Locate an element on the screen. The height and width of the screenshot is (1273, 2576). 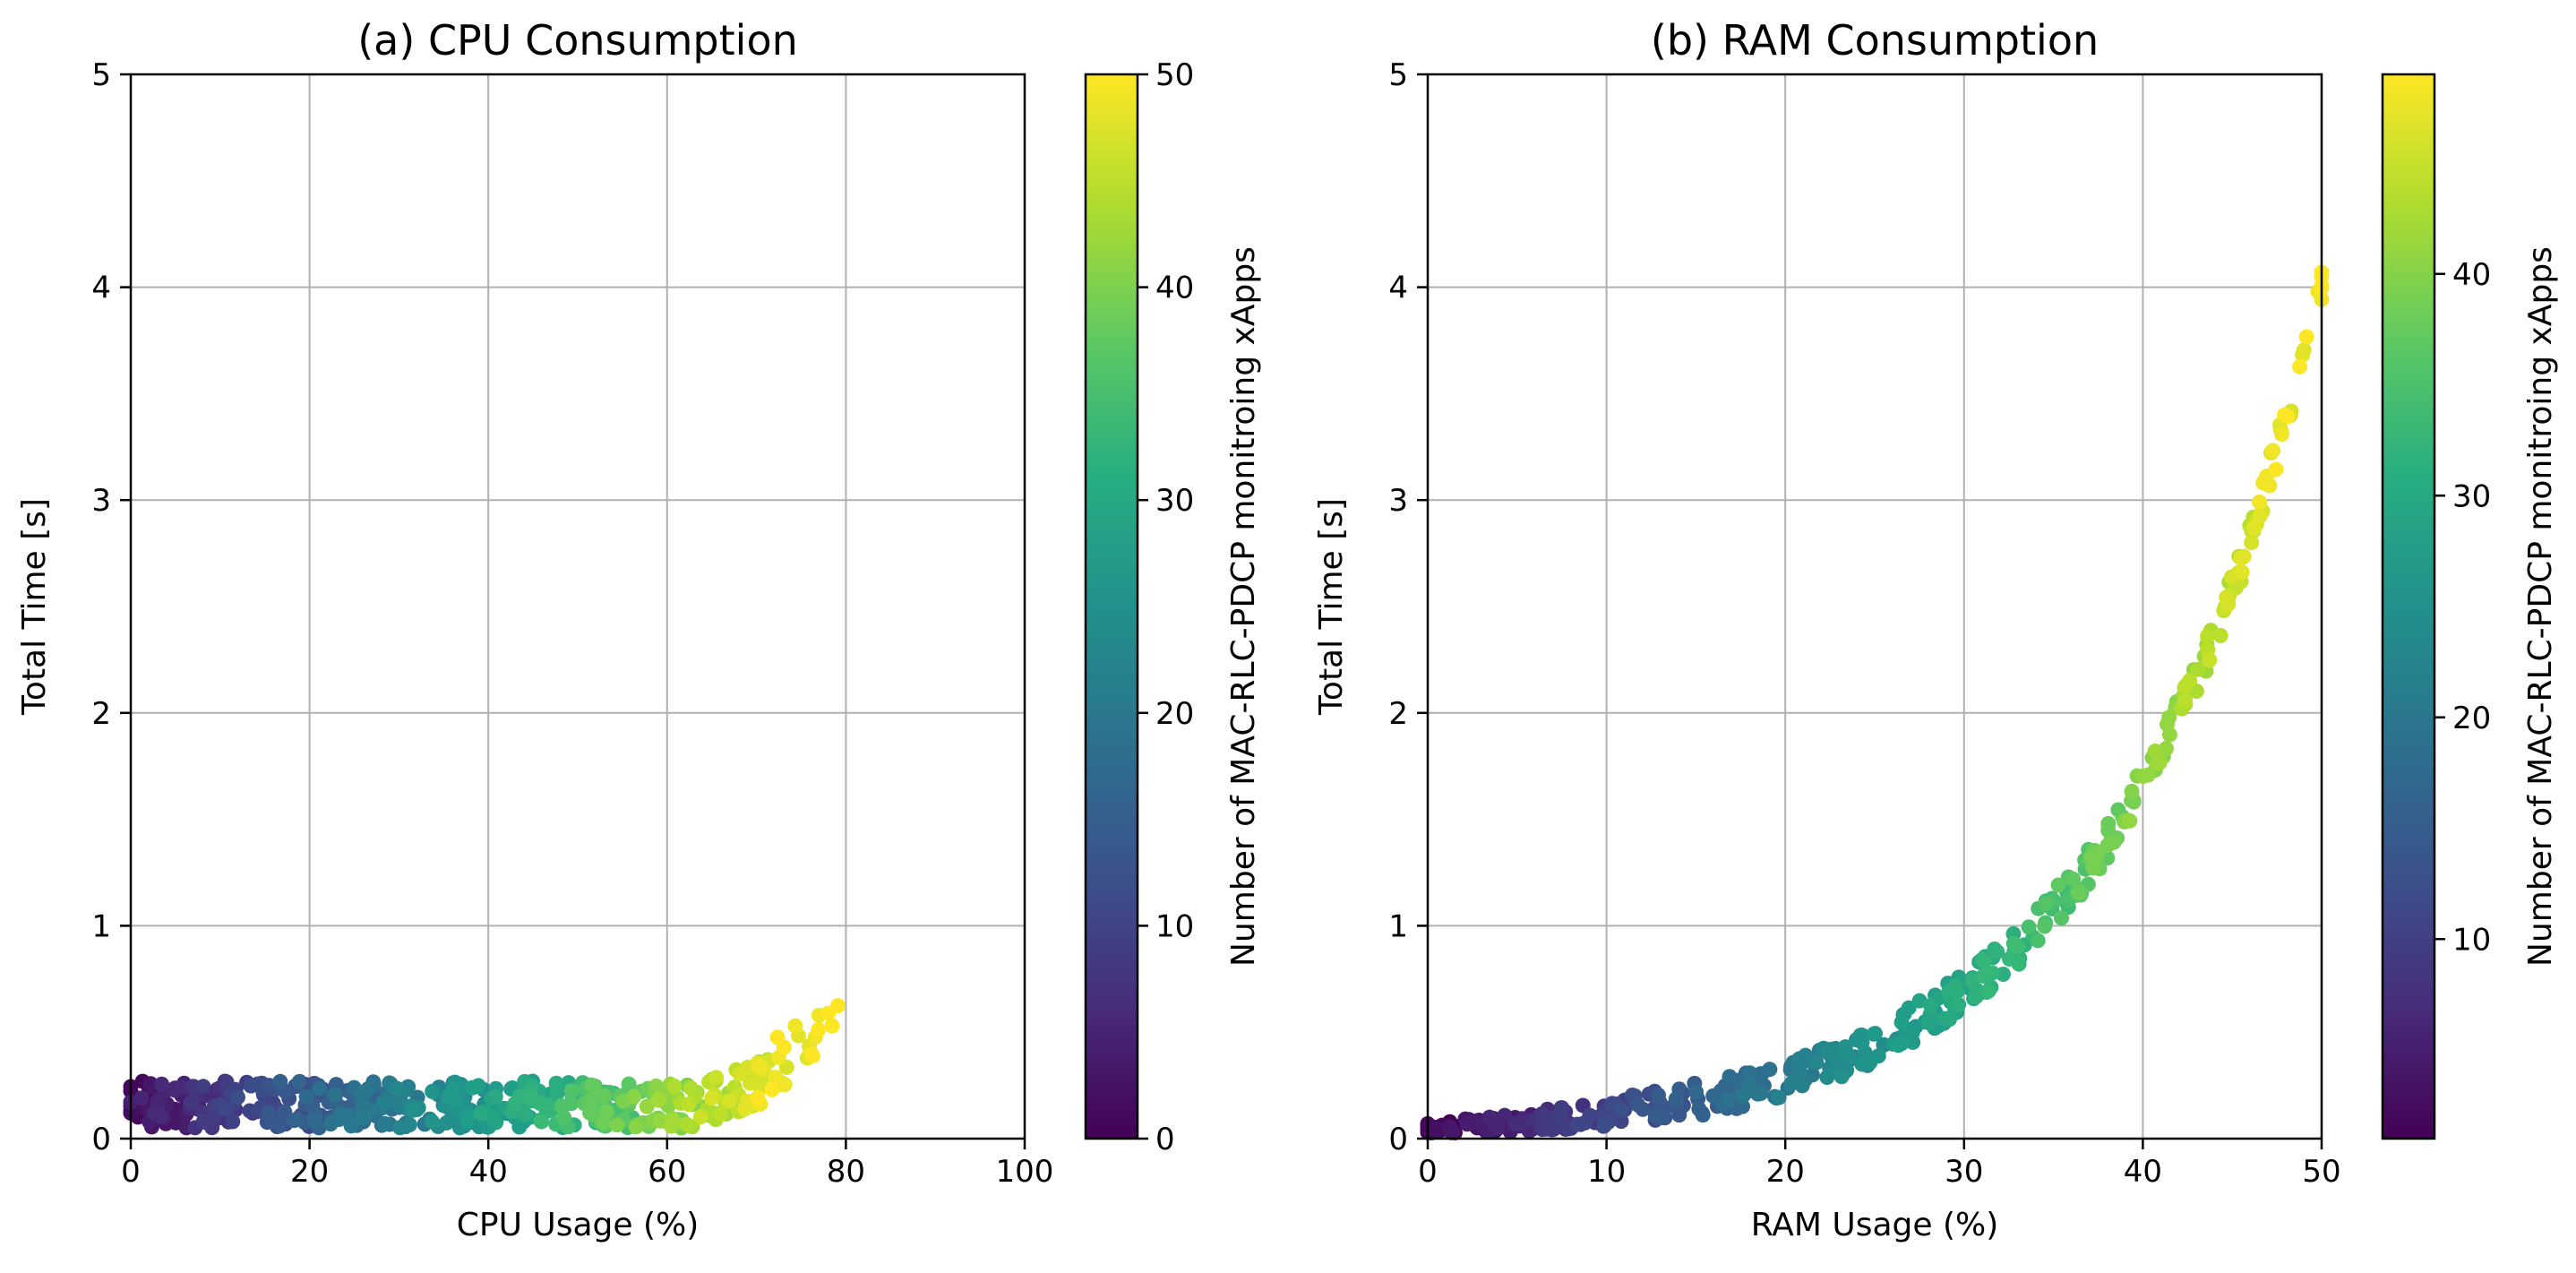
colorbar-tick-label: 40 is located at coordinates (2471, 275).